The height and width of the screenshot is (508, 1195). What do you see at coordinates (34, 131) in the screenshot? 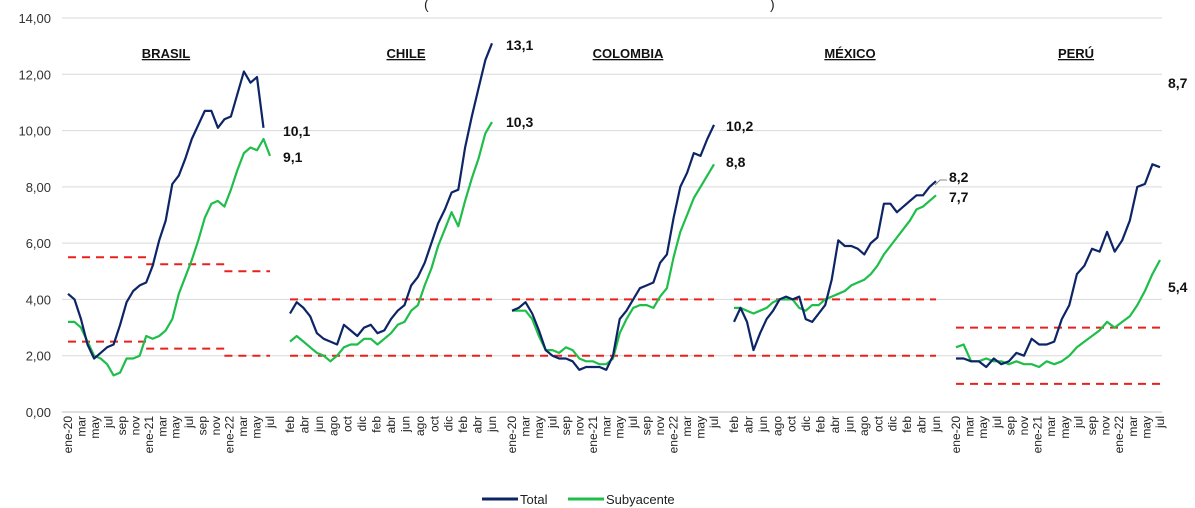
I see `y-tick-label: 10,00` at bounding box center [34, 131].